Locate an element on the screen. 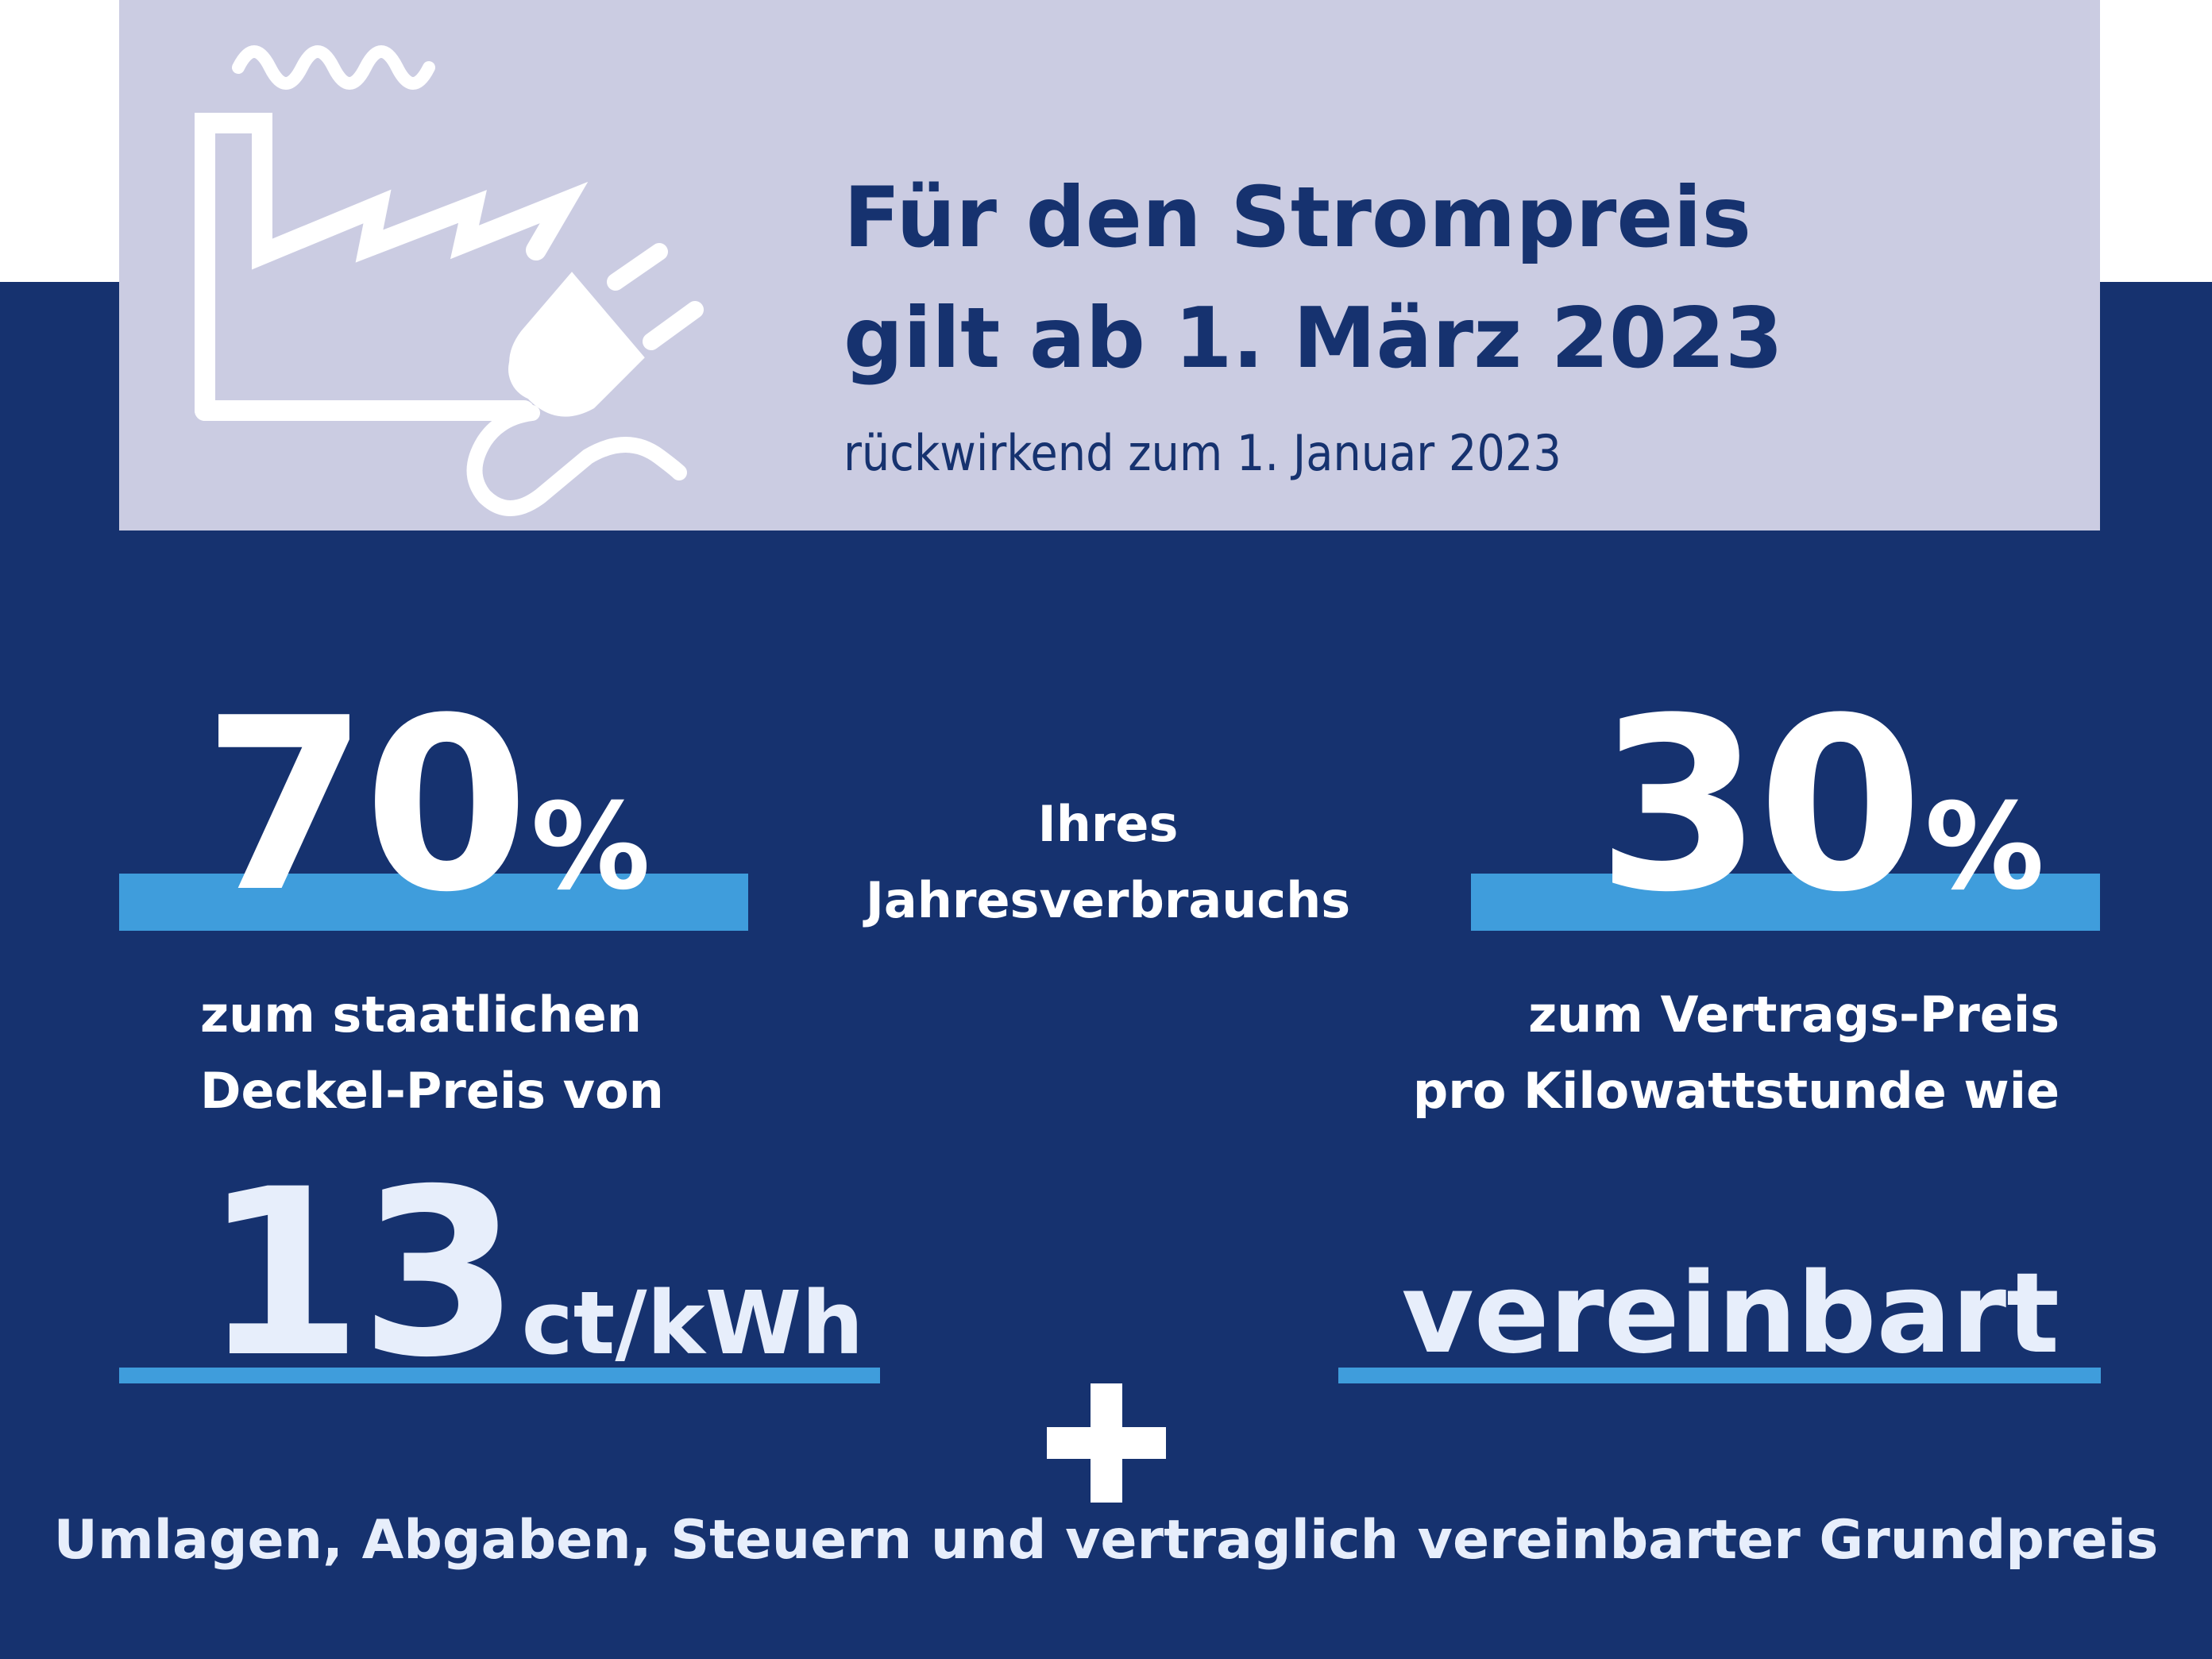  accent-bar-left is located at coordinates (434, 902).